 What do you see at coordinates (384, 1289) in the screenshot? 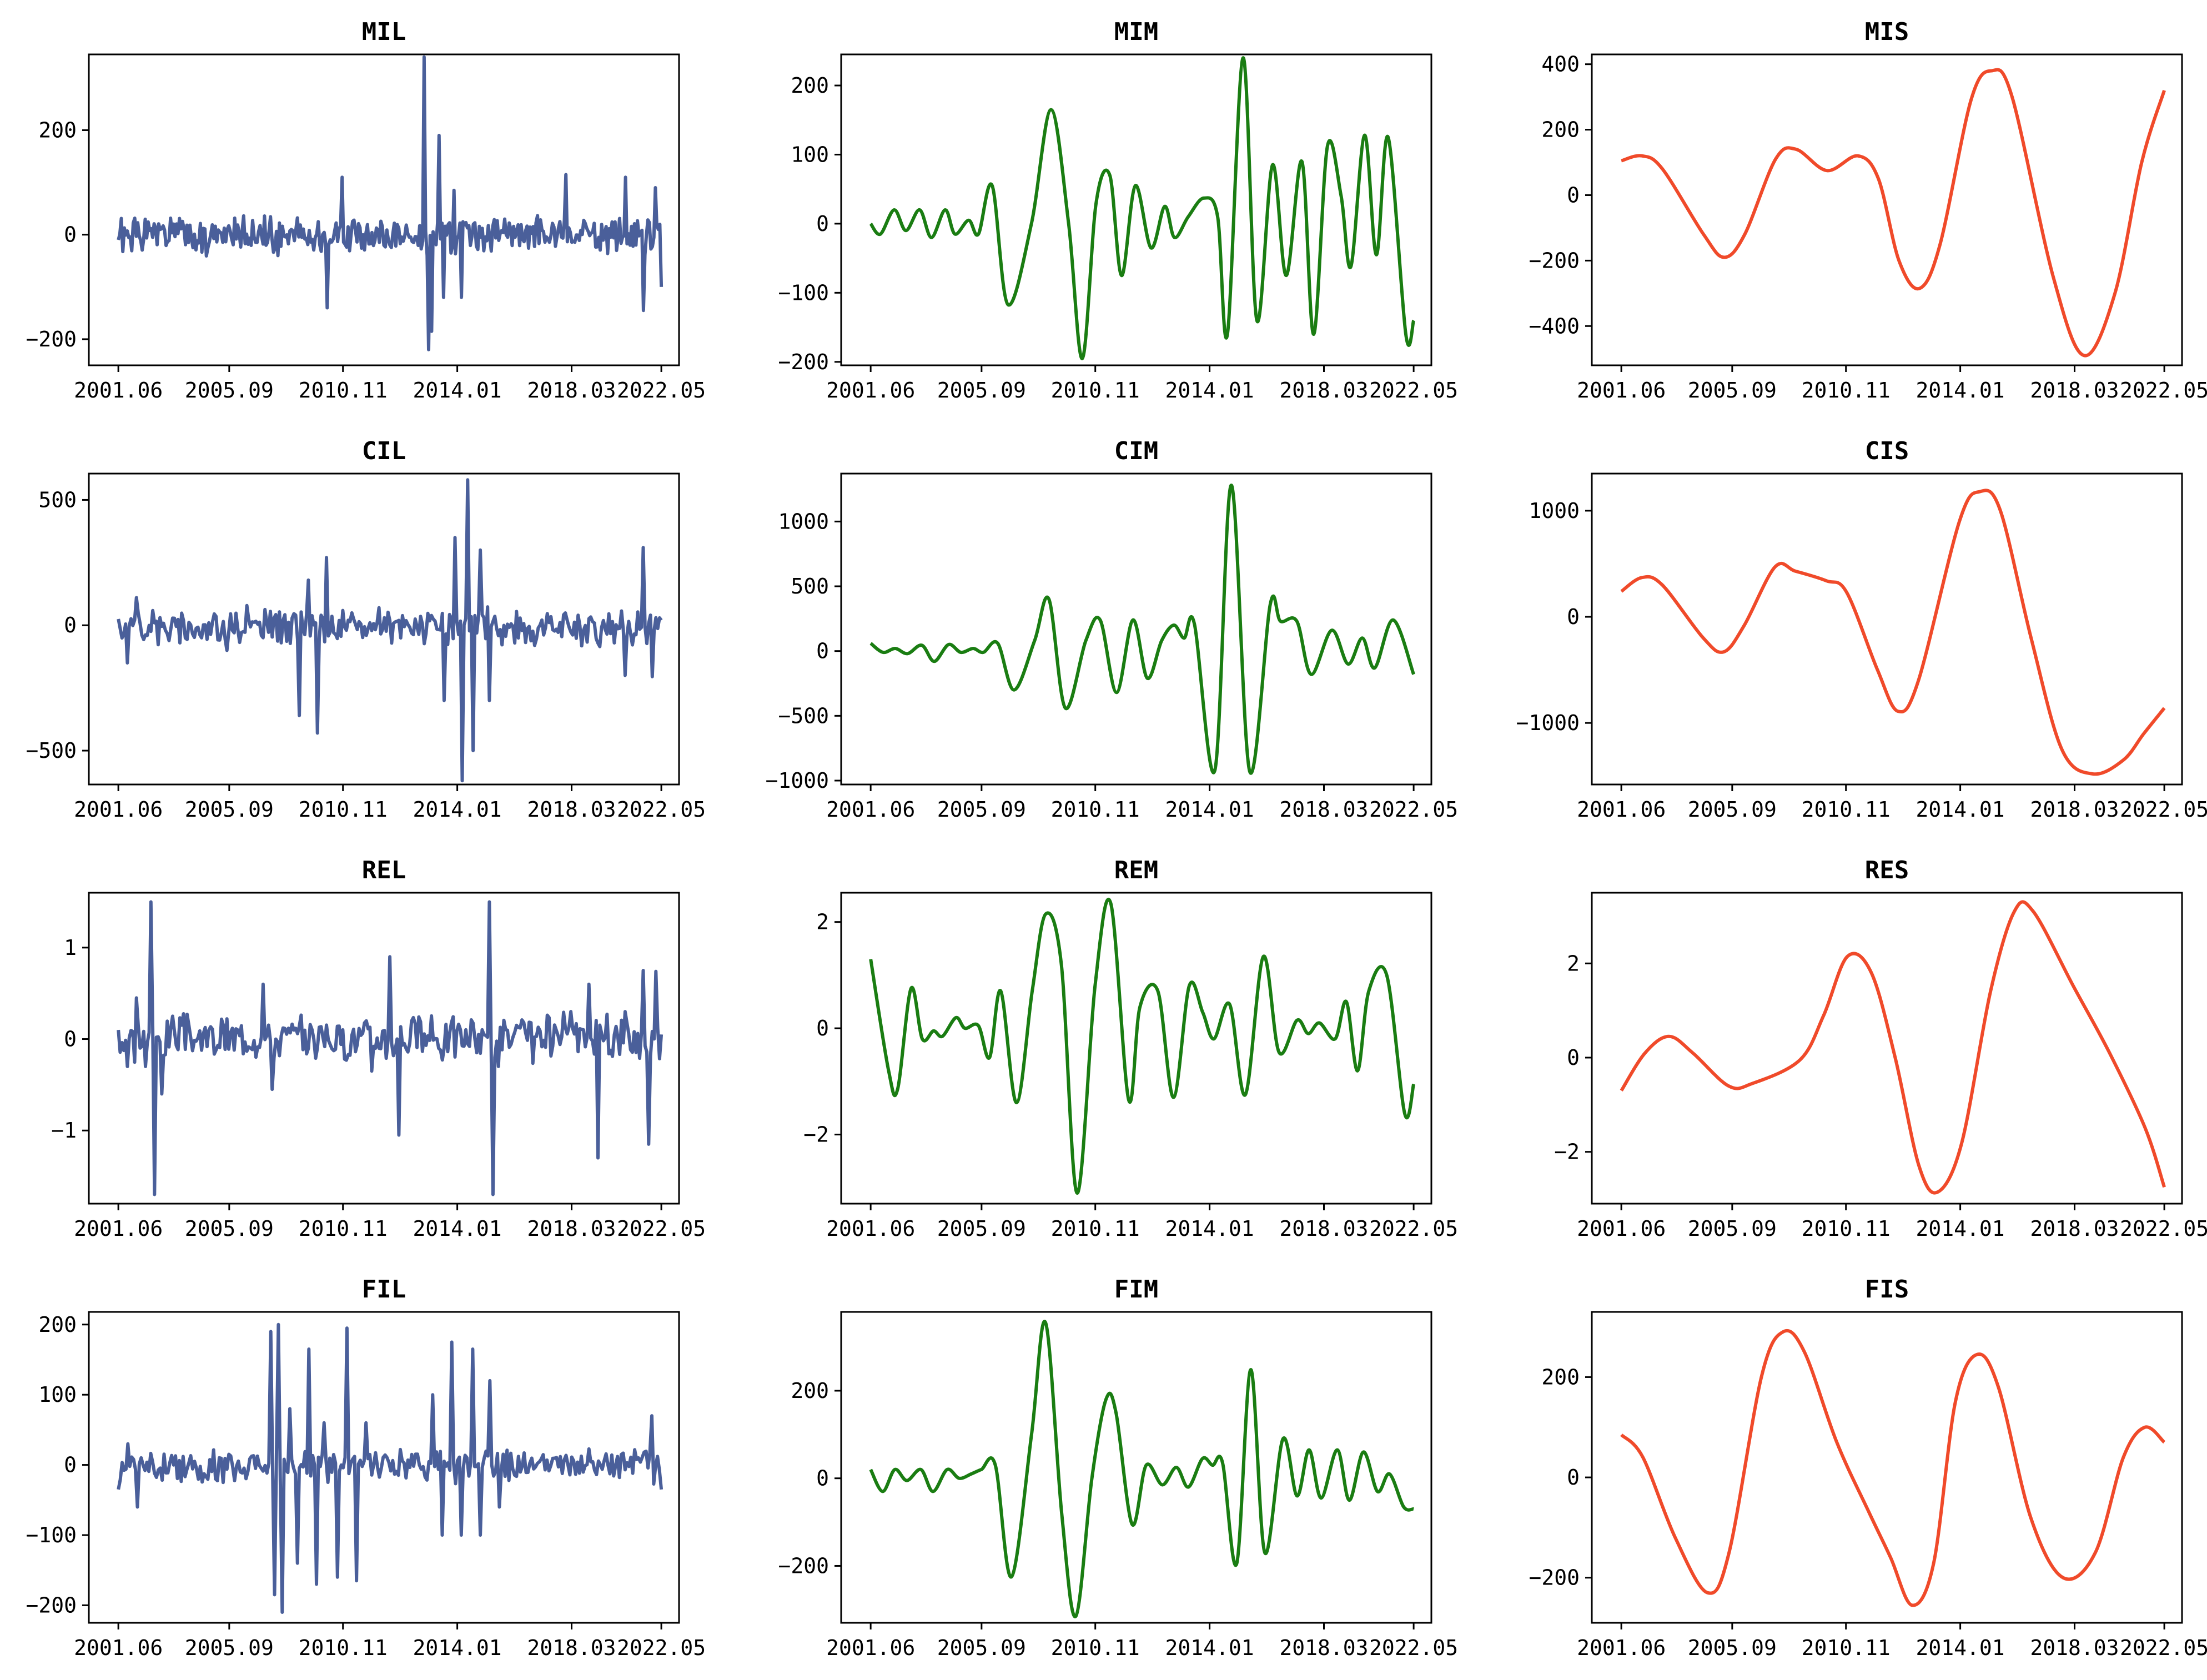
I see `subplot-title-fil: FIL` at bounding box center [384, 1289].